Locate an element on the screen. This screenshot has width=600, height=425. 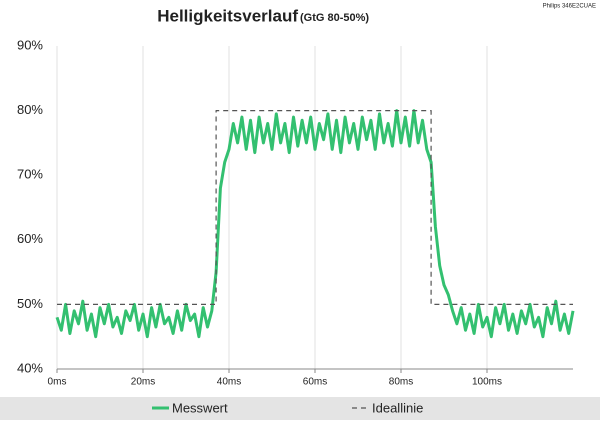
legend-background is located at coordinates (300, 408).